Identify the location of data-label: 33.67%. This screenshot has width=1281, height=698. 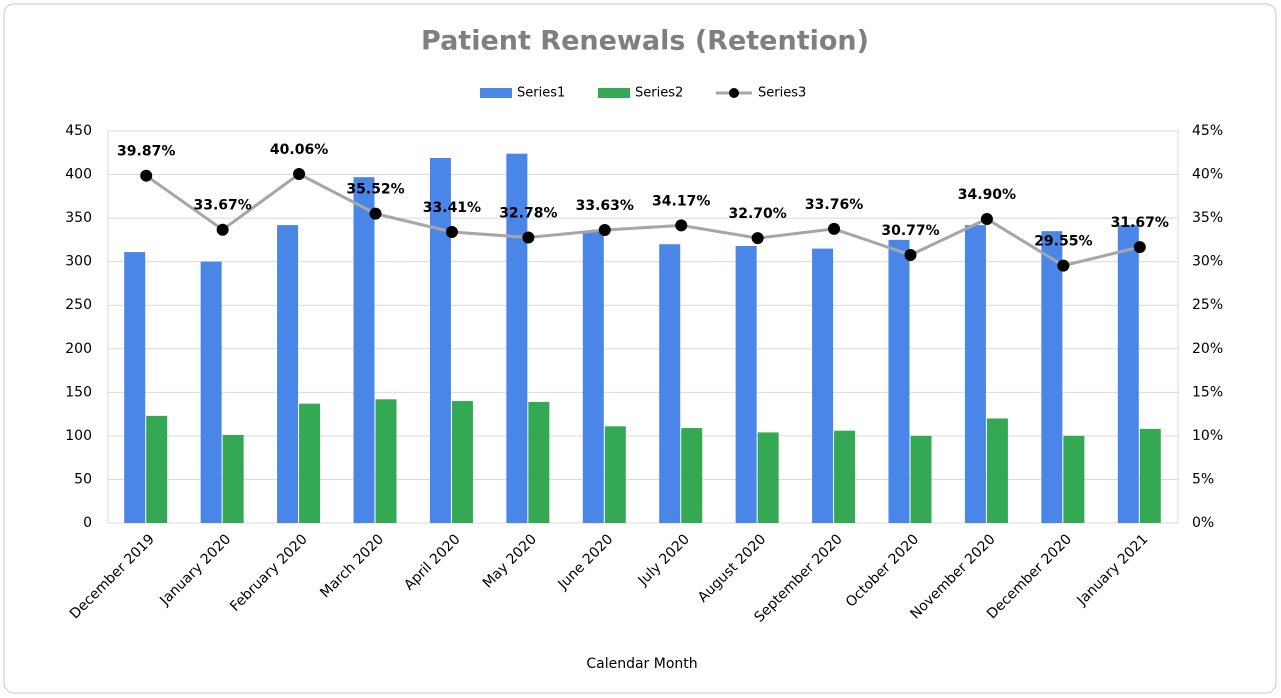
(222, 206).